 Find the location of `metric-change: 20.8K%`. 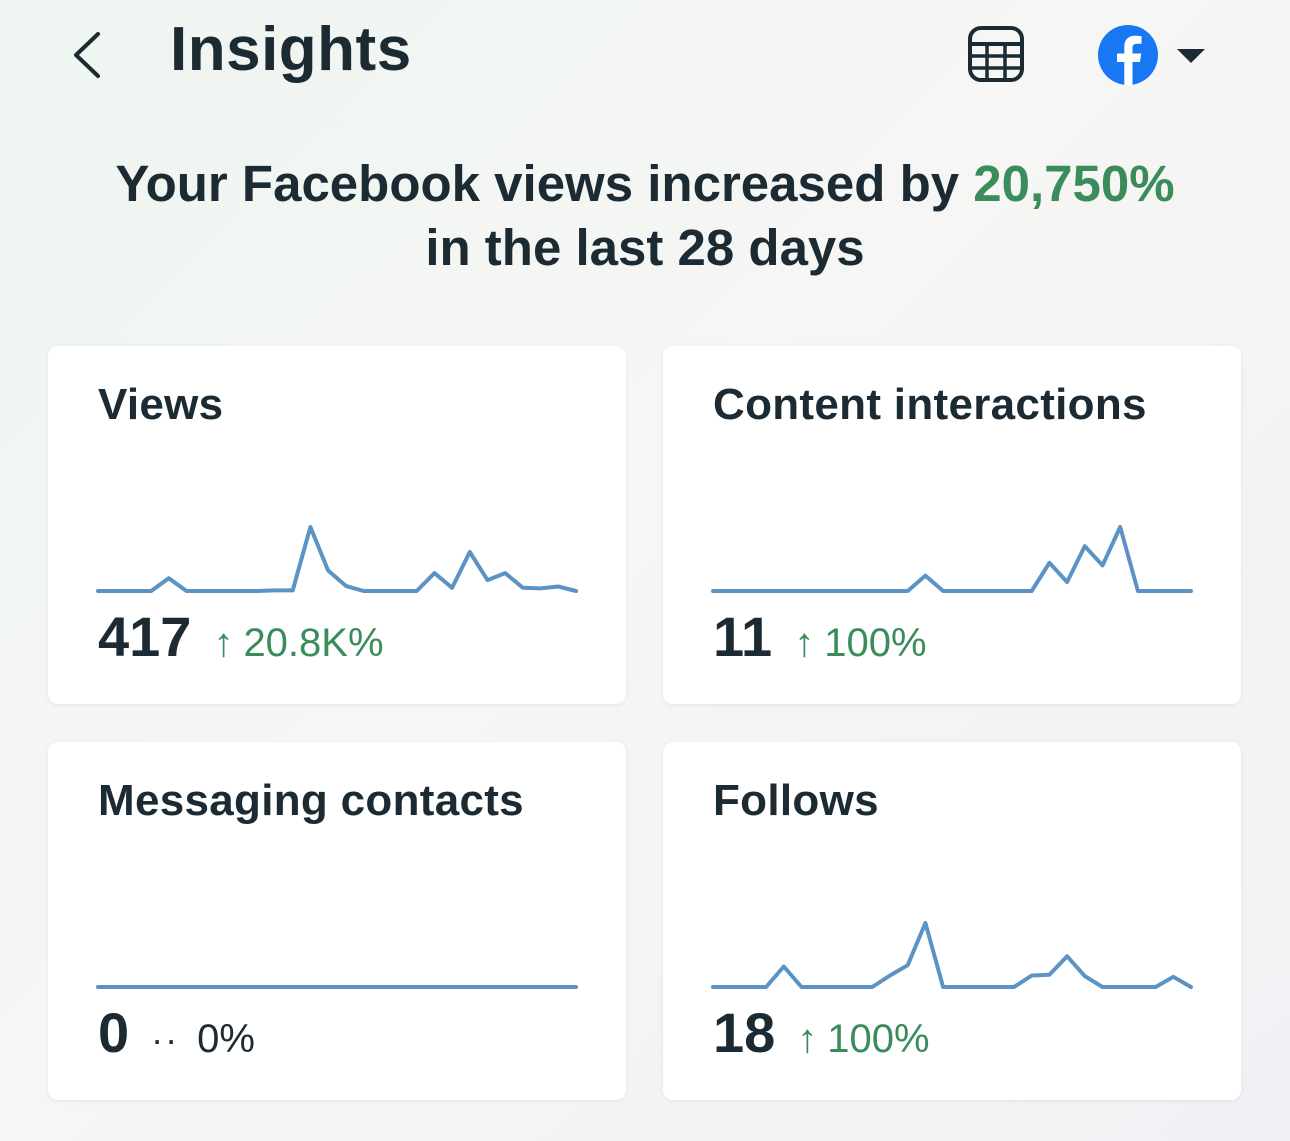

metric-change: 20.8K% is located at coordinates (313, 643).